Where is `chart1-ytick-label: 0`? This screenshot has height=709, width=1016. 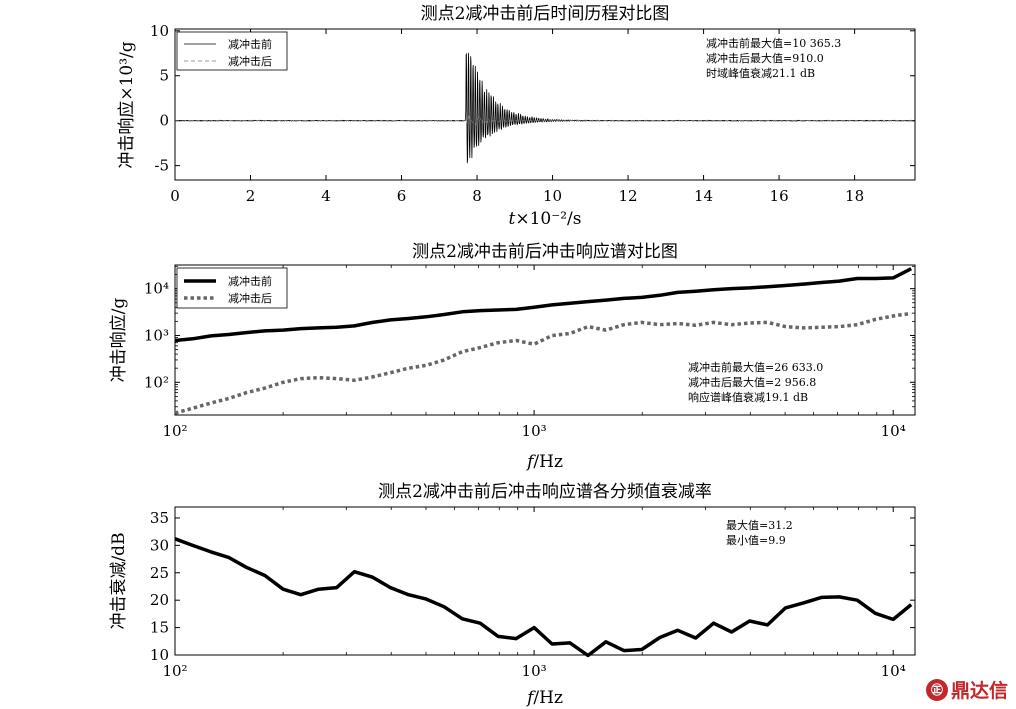
chart1-ytick-label: 0 is located at coordinates (164, 121).